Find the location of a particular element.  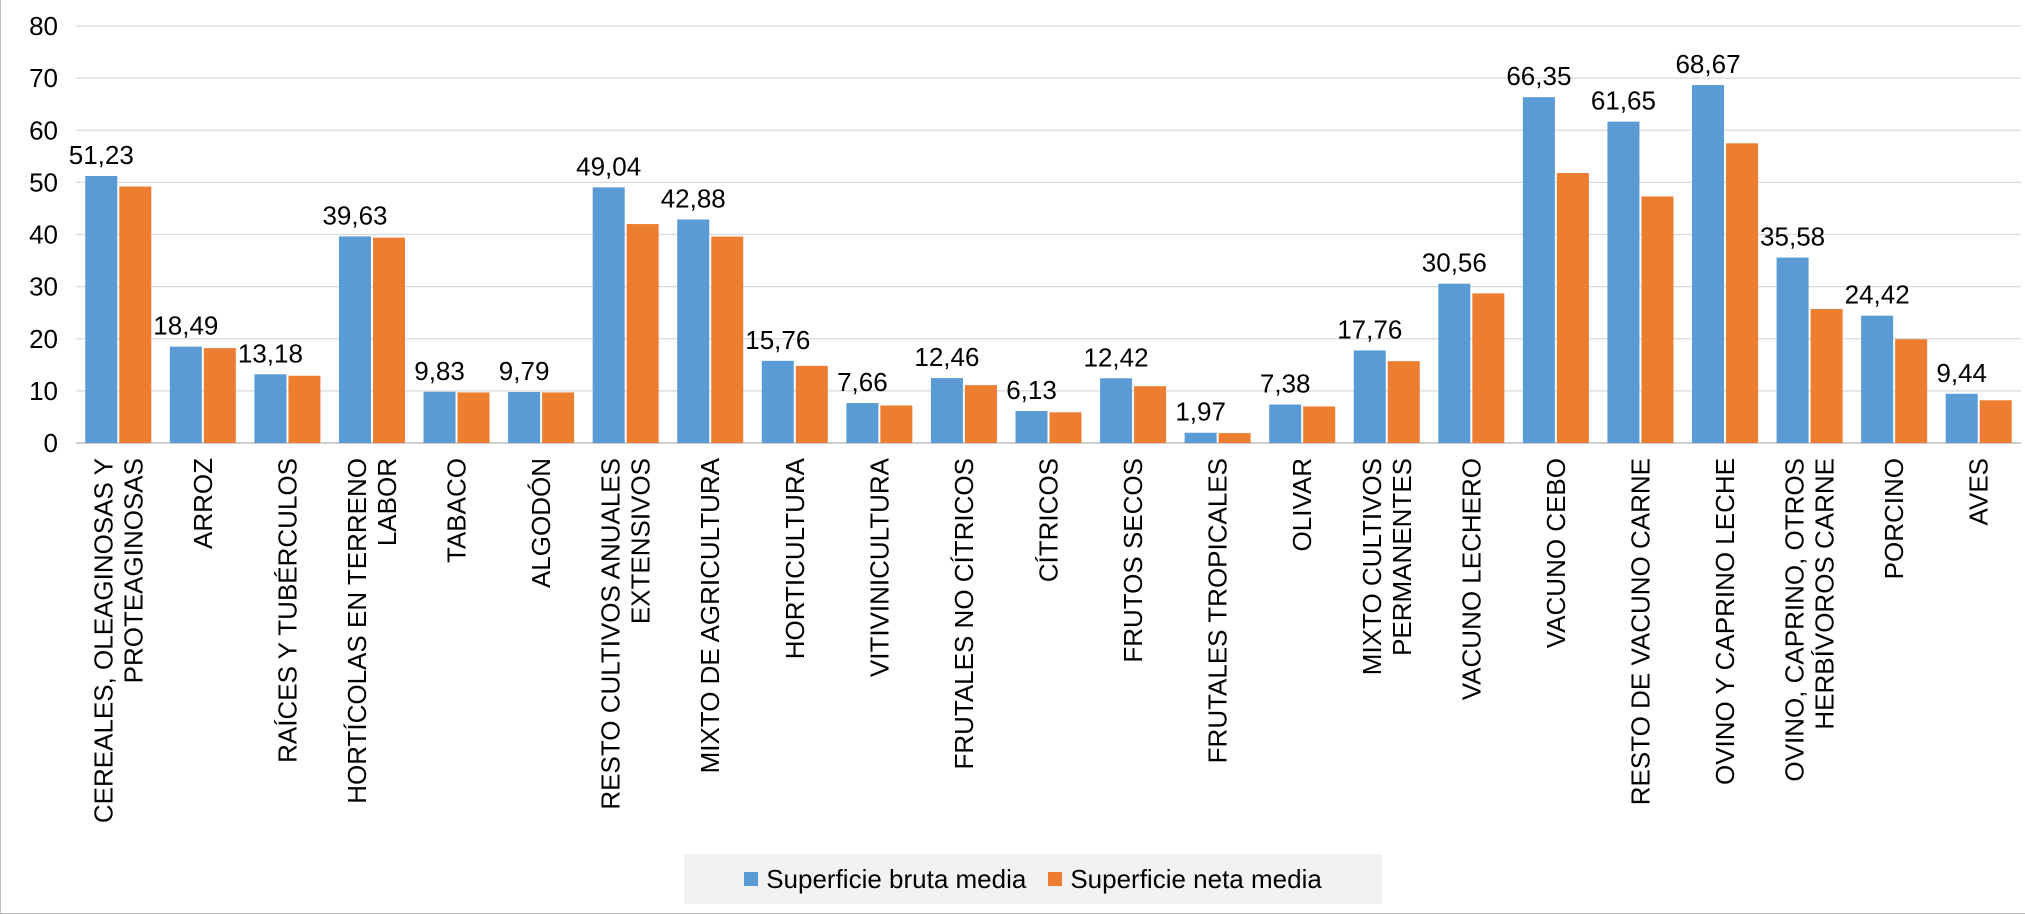

category-label: PORCINO is located at coordinates (1894, 518).